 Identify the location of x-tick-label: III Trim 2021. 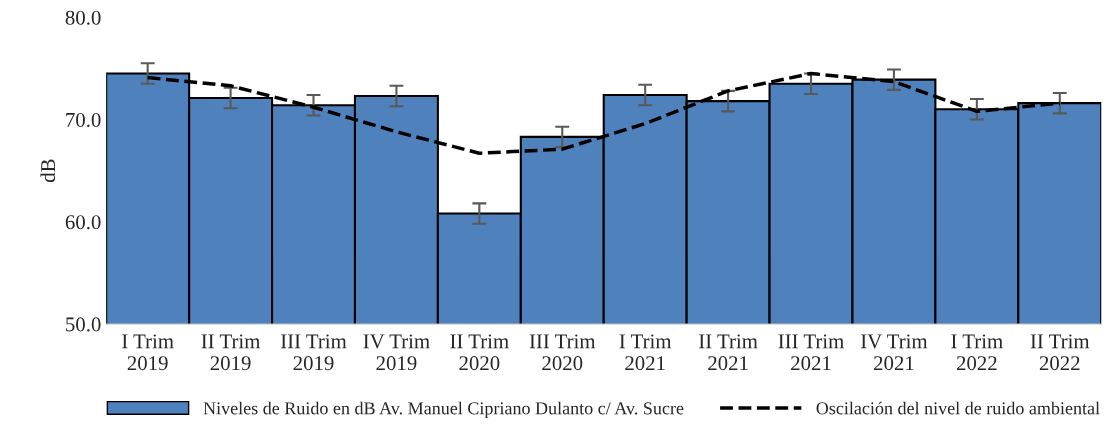
(811, 352).